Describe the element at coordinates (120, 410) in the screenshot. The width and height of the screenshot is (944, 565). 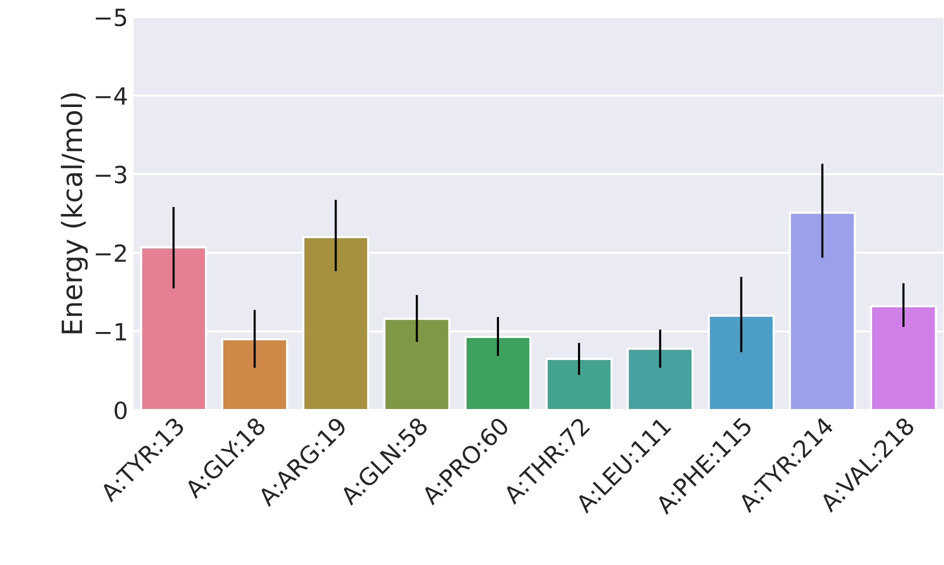
I see `y-tick-label: 0` at that location.